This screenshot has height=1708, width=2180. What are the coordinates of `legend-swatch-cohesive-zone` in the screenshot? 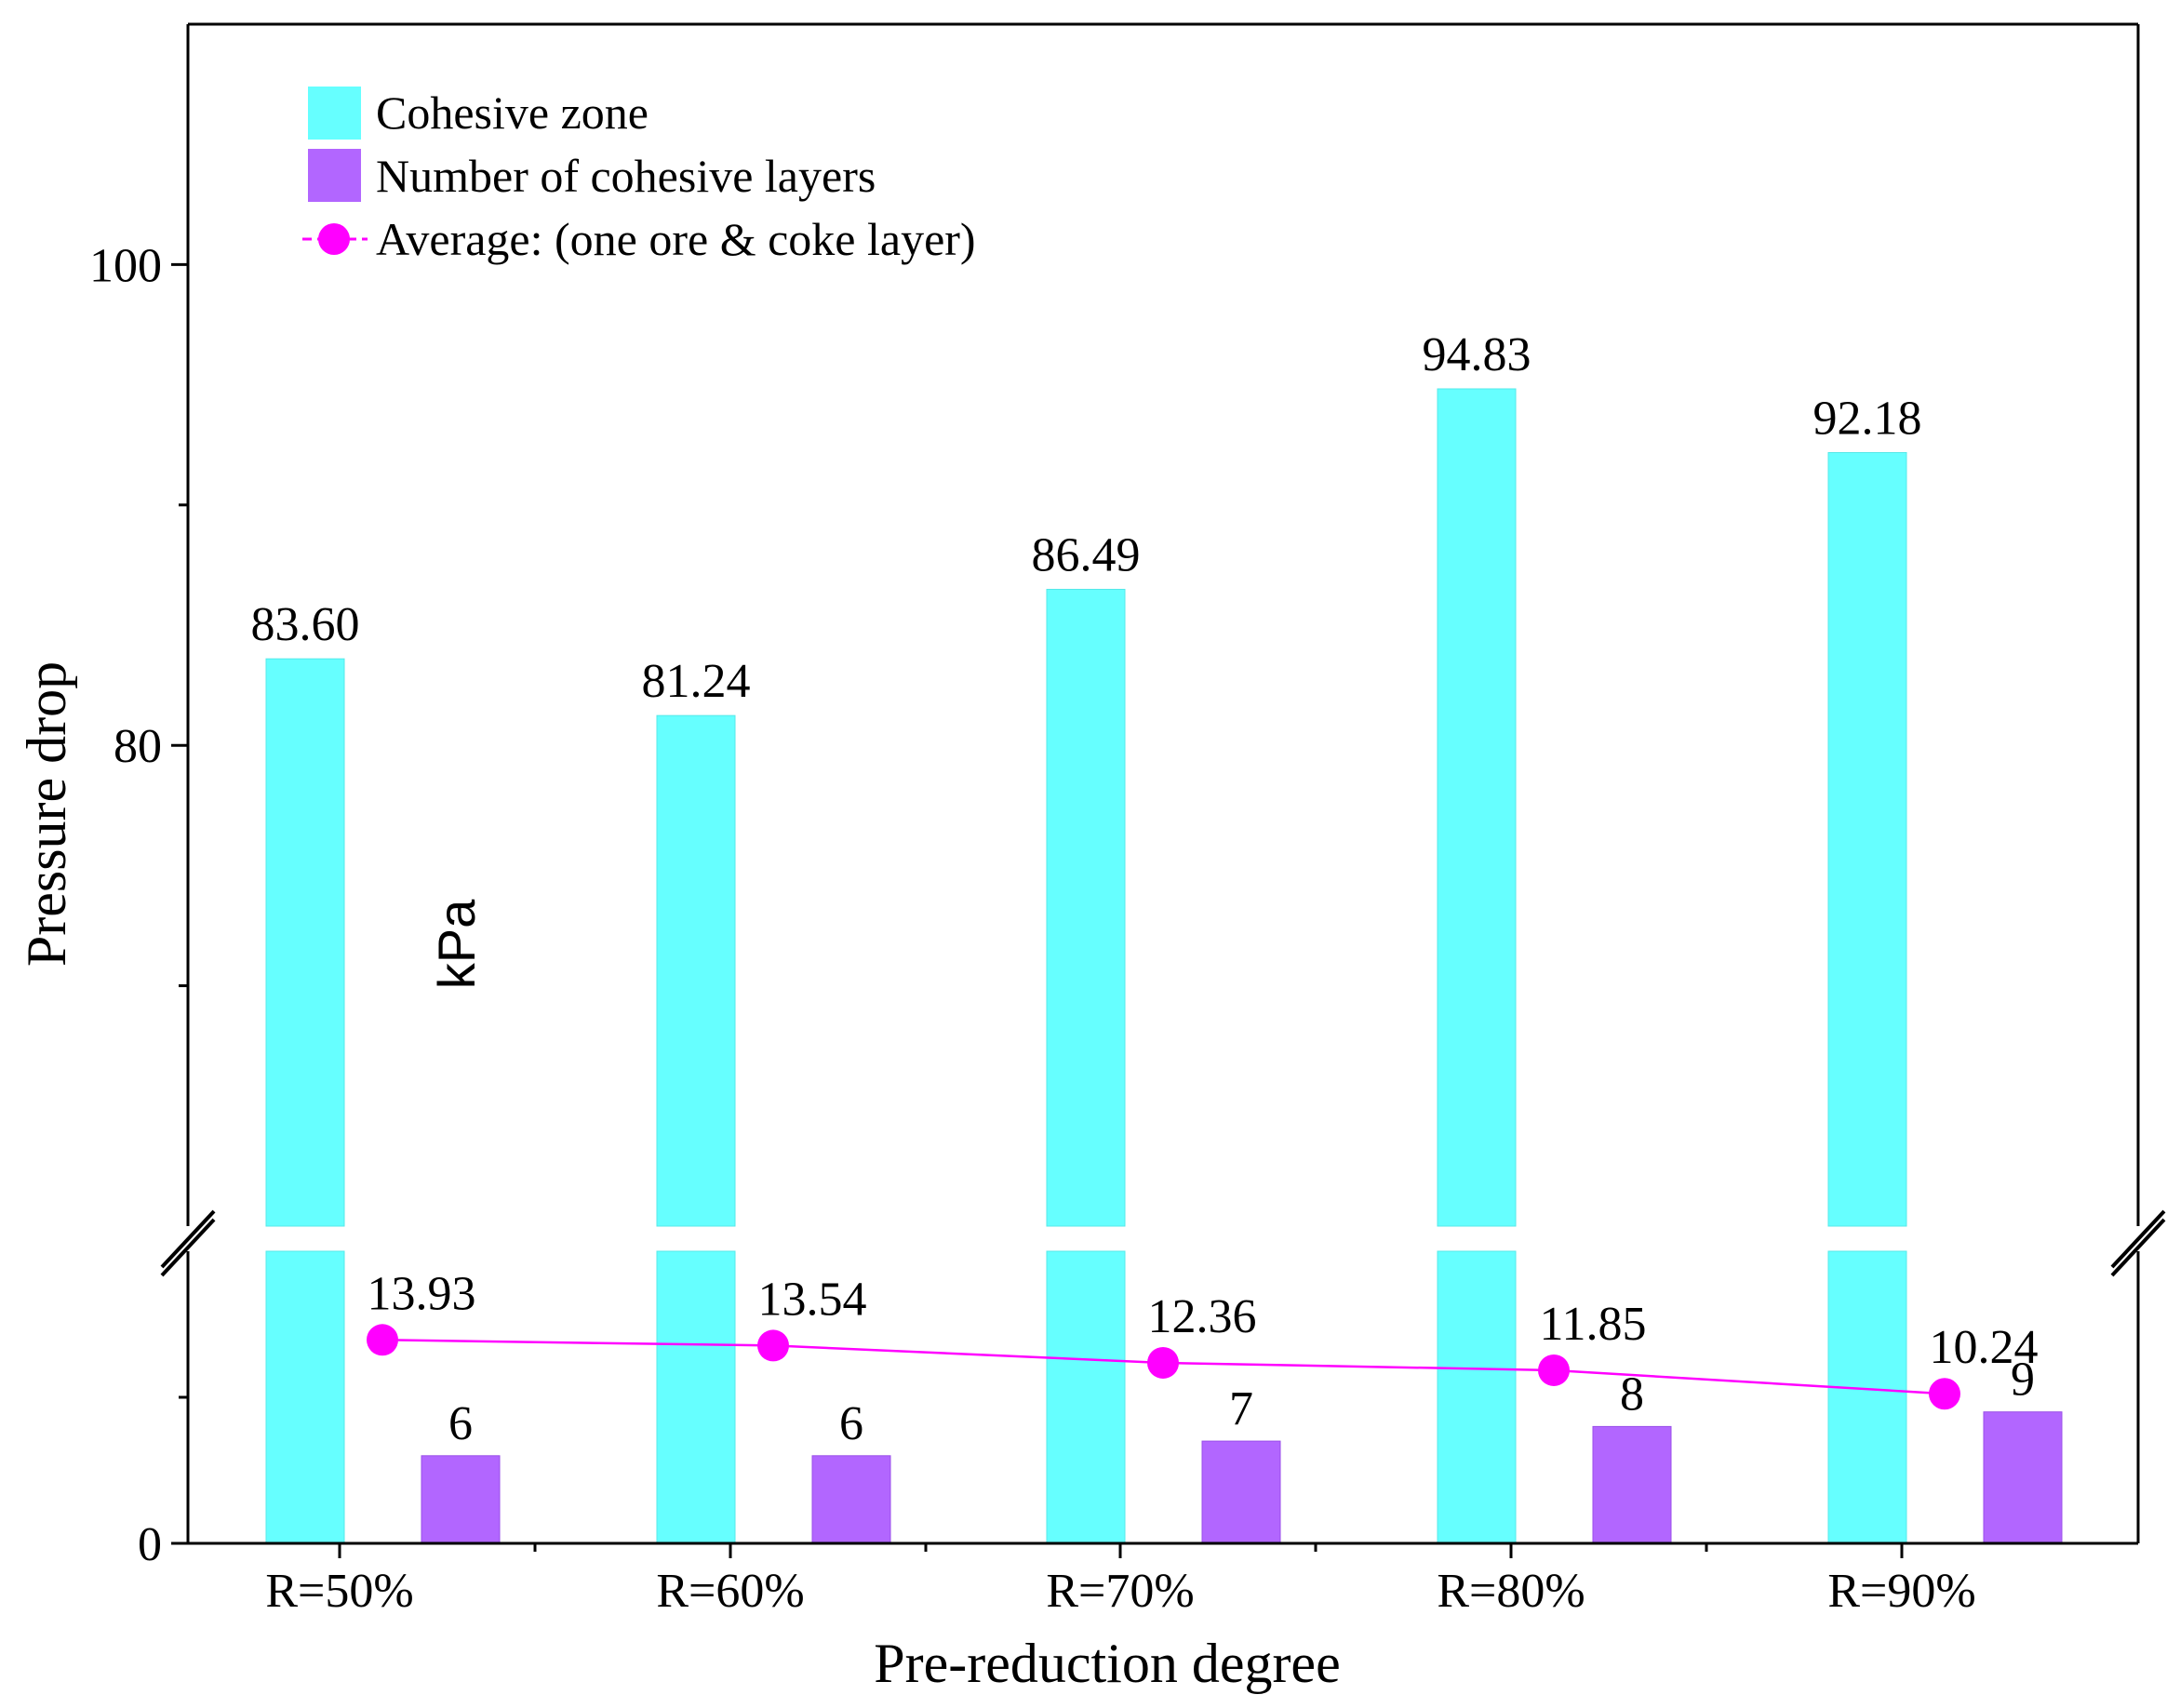 It's located at (334, 113).